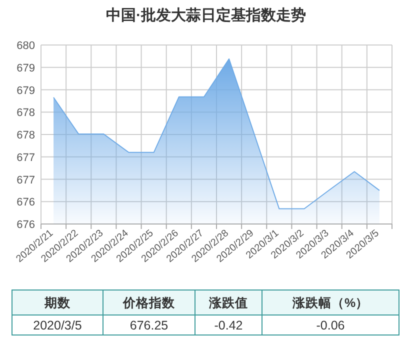  What do you see at coordinates (206, 15) in the screenshot?
I see `chart-title: 中国·批发大蒜日定基指数走势` at bounding box center [206, 15].